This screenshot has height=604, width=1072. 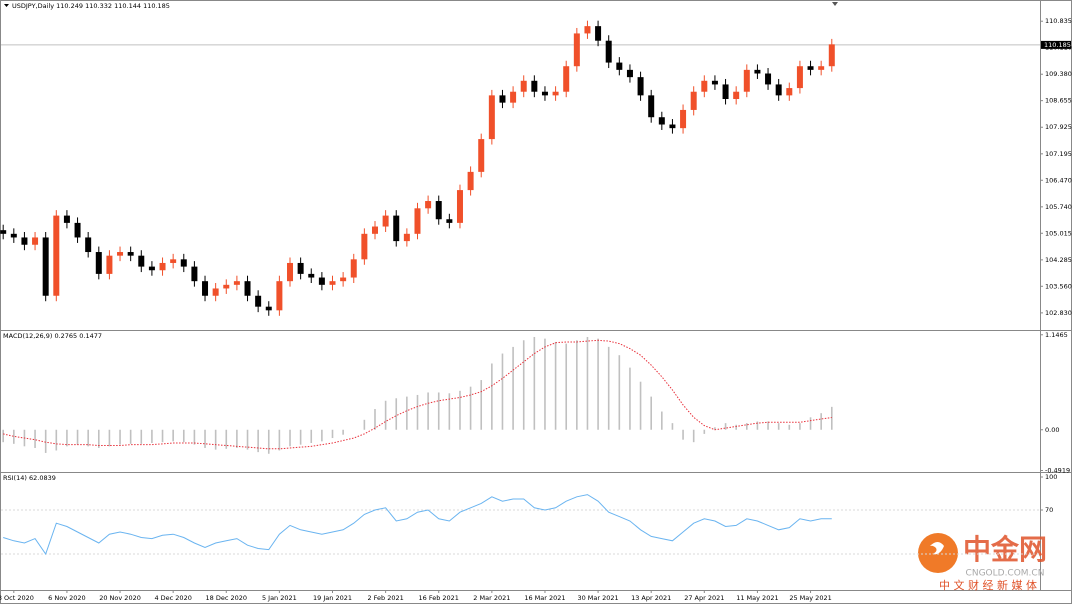 I want to click on x-tick-label: 16 Feb 2021, so click(x=438, y=598).